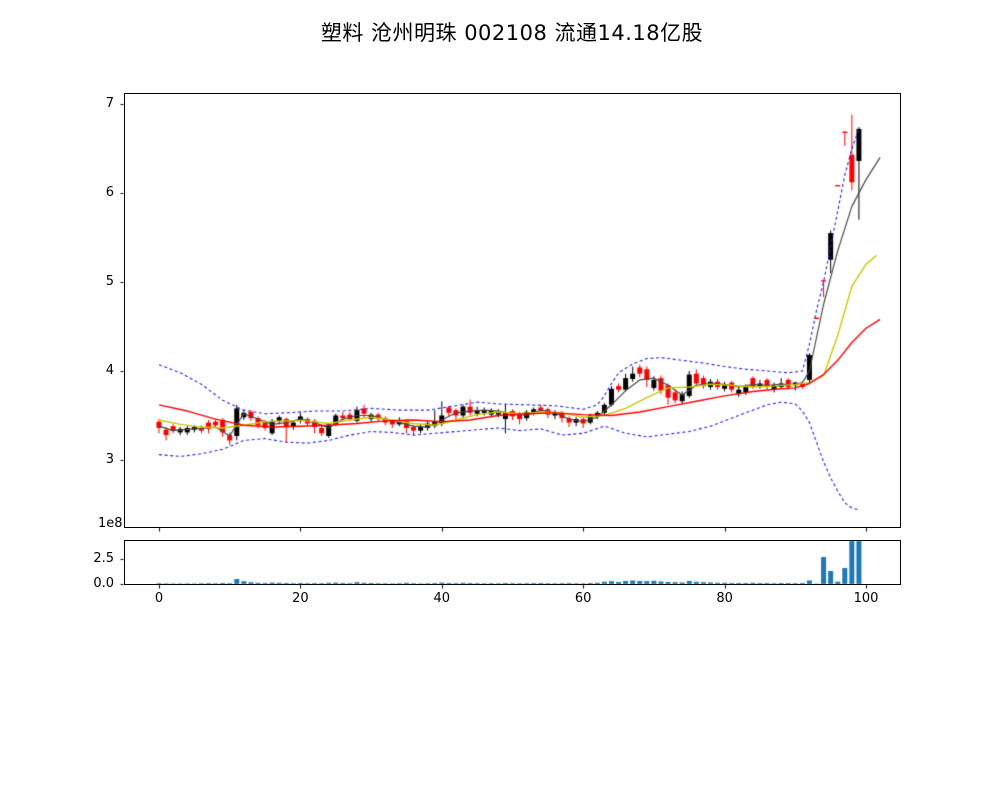 Image resolution: width=1000 pixels, height=800 pixels. What do you see at coordinates (583, 598) in the screenshot?
I see `x-tick-label: 60` at bounding box center [583, 598].